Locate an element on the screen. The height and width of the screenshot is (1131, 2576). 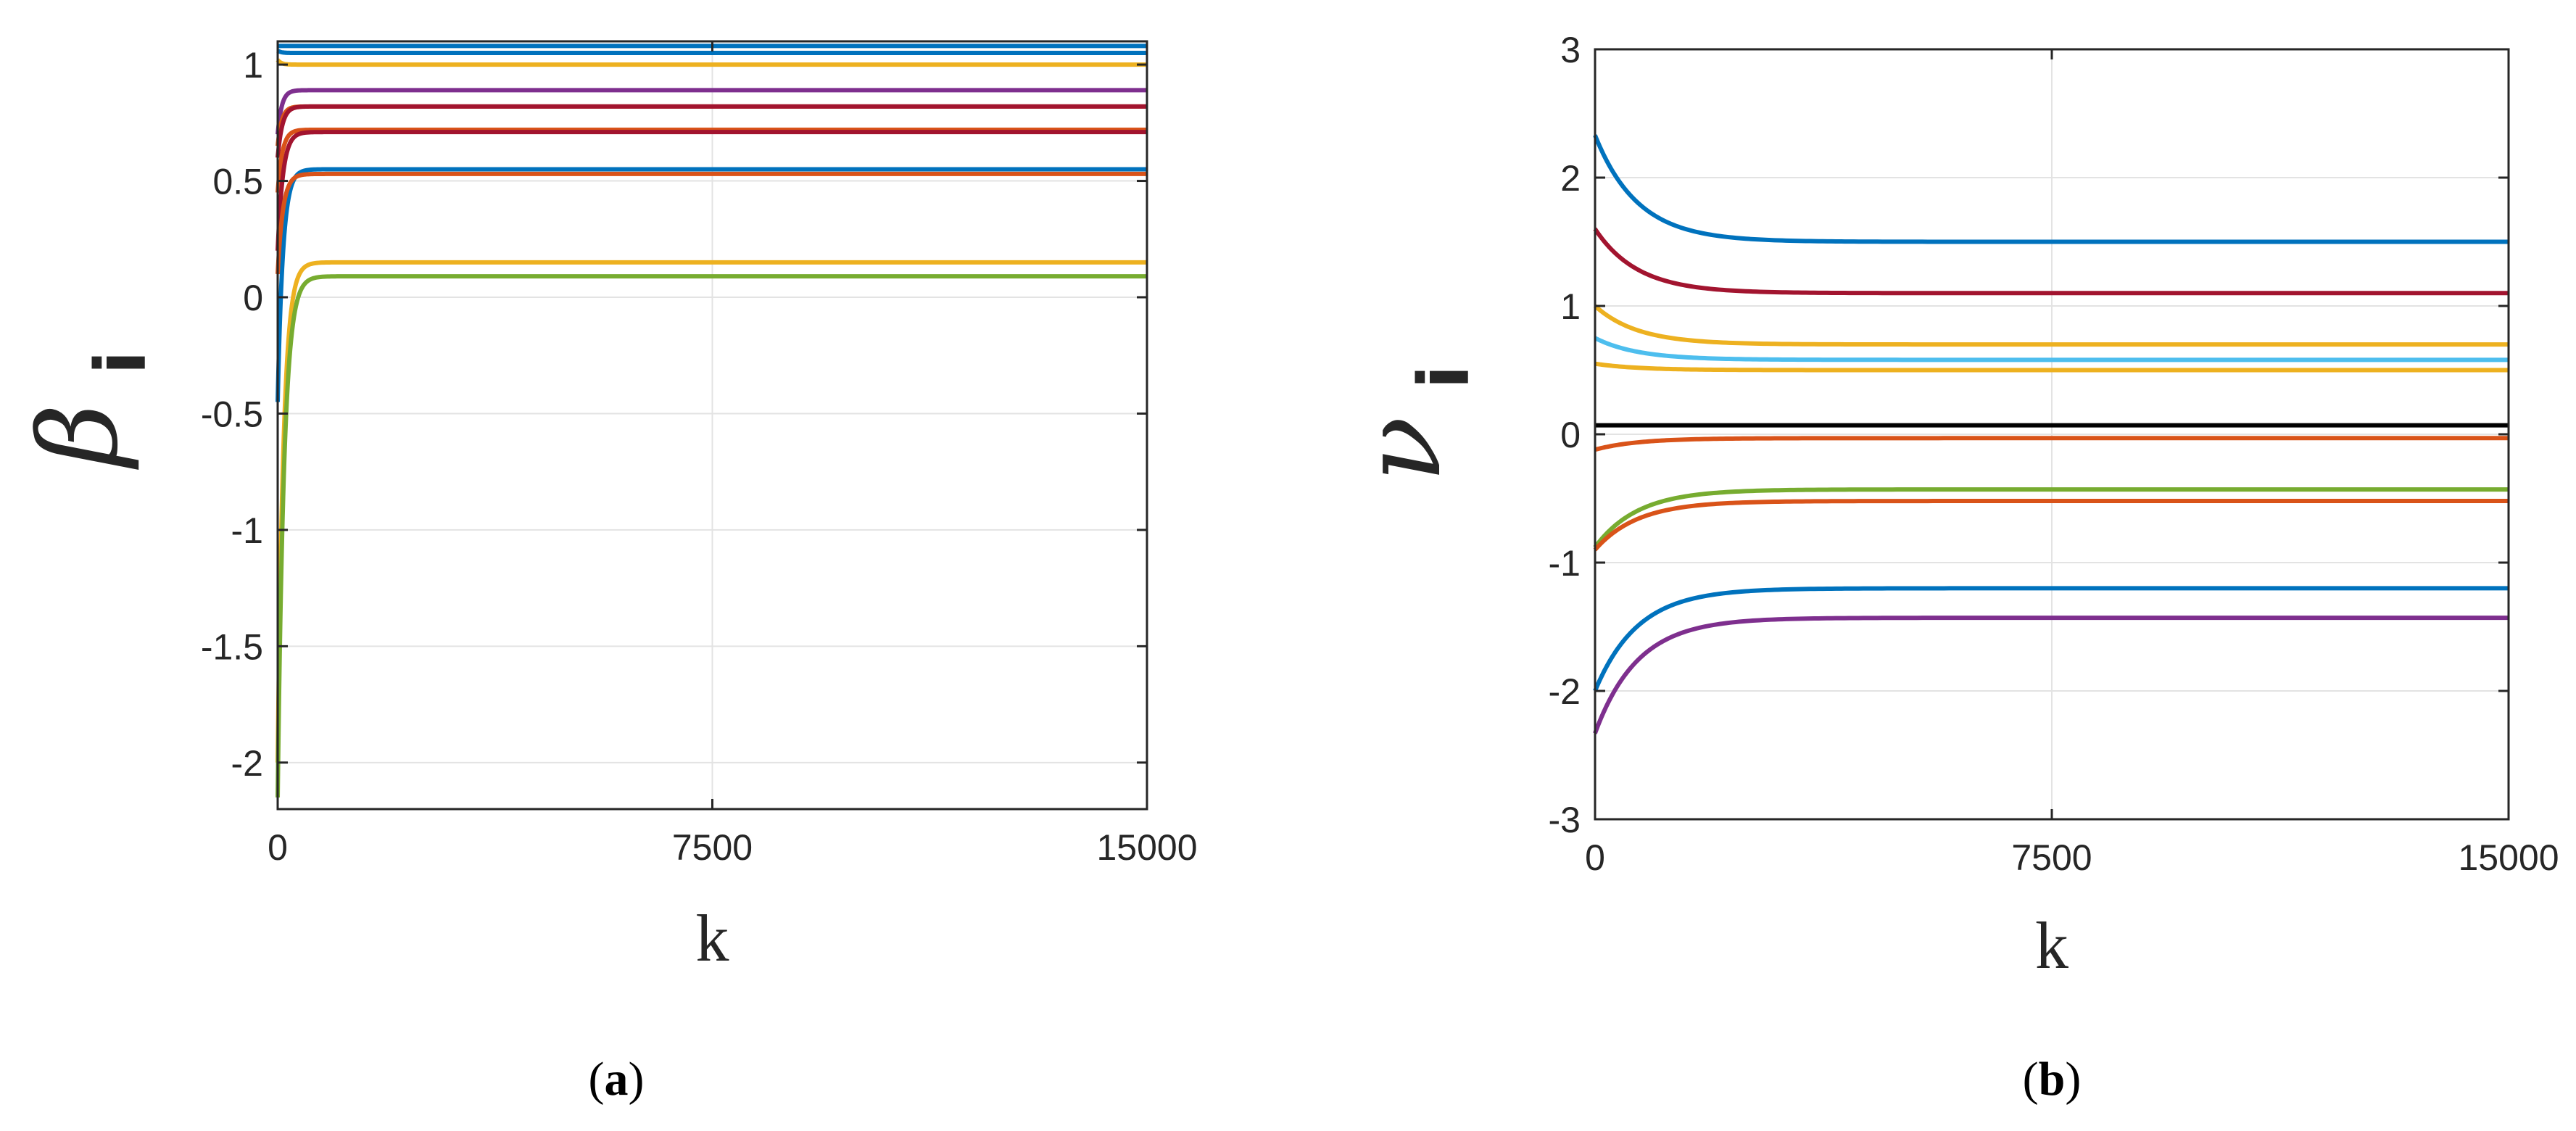
panel-caption: (a) is located at coordinates (617, 1079).